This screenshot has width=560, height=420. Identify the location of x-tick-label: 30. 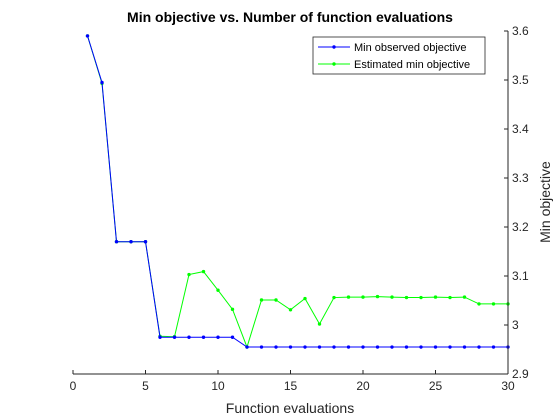
(508, 386).